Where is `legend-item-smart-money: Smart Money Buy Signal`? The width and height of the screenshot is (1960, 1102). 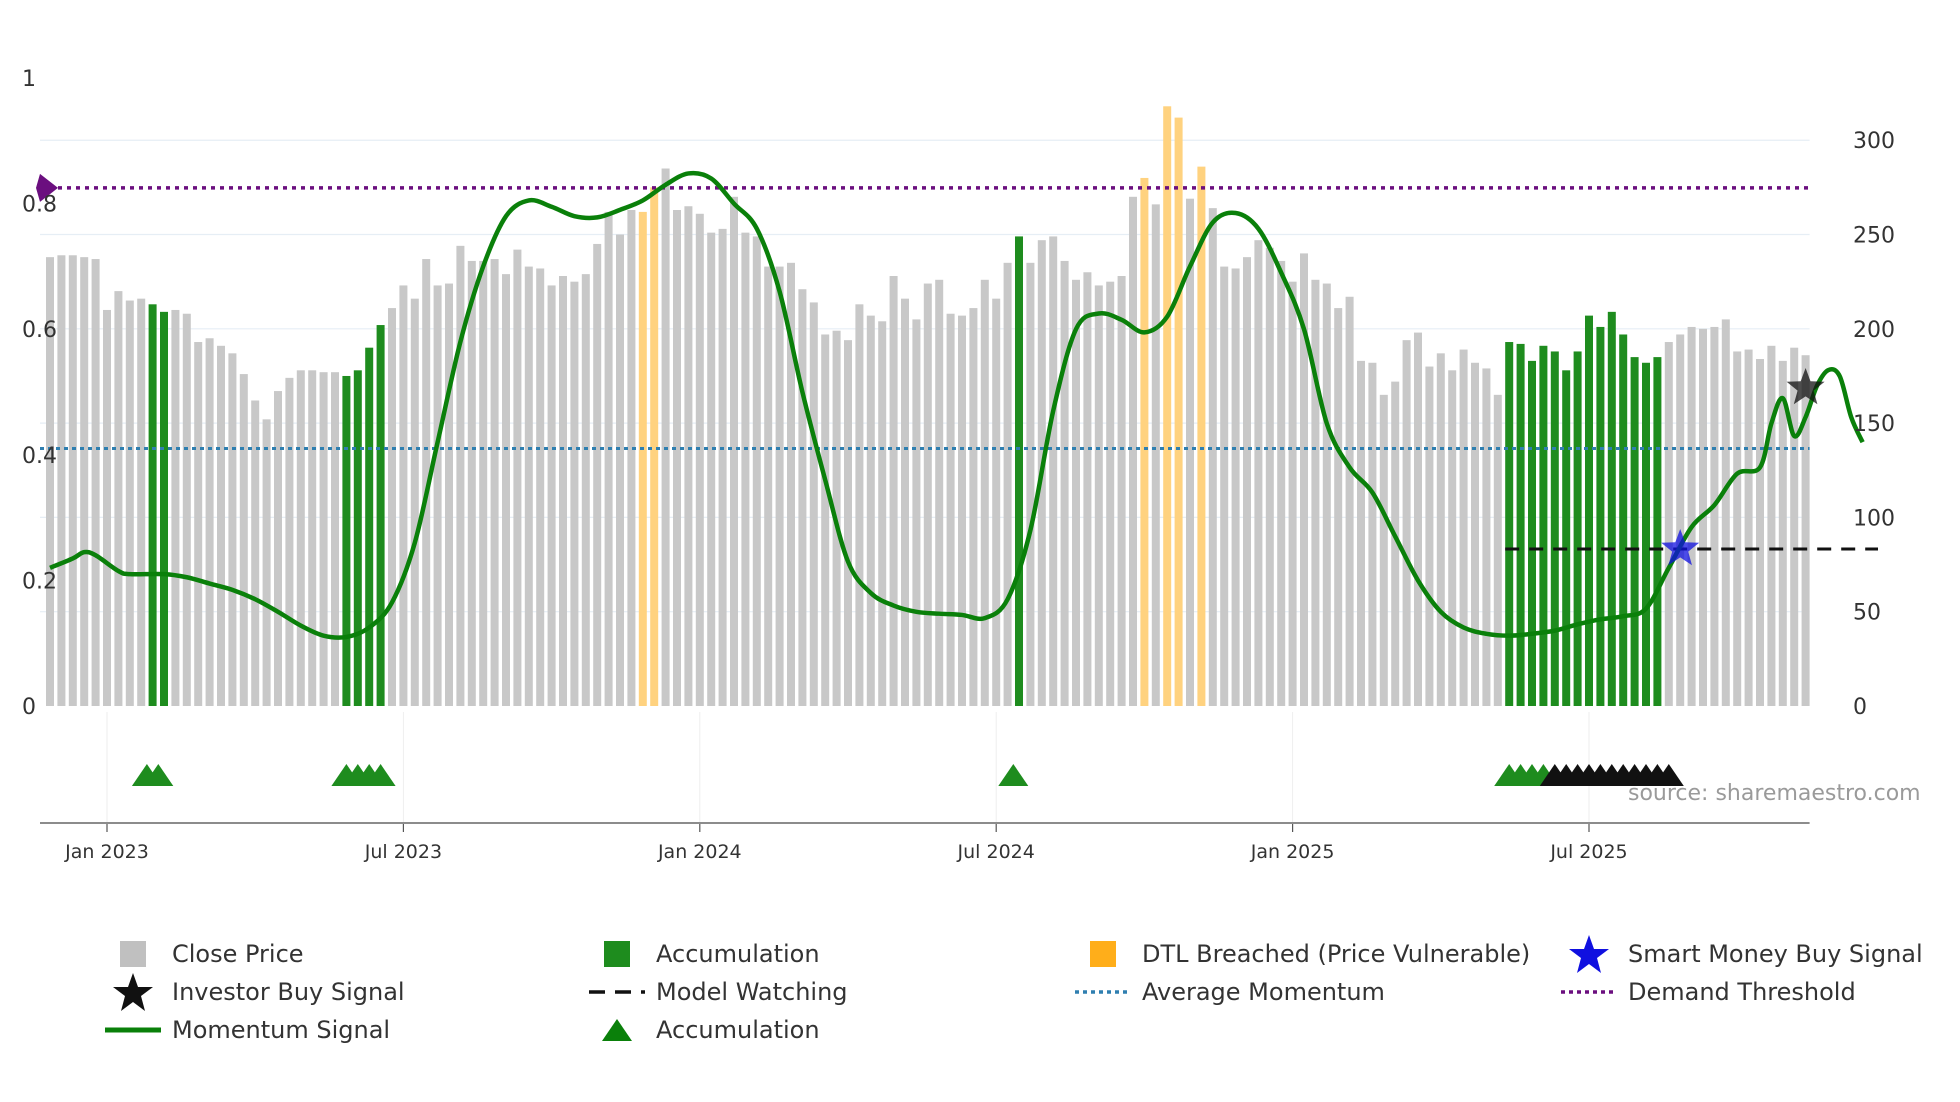
legend-item-smart-money: Smart Money Buy Signal is located at coordinates (1739, 954).